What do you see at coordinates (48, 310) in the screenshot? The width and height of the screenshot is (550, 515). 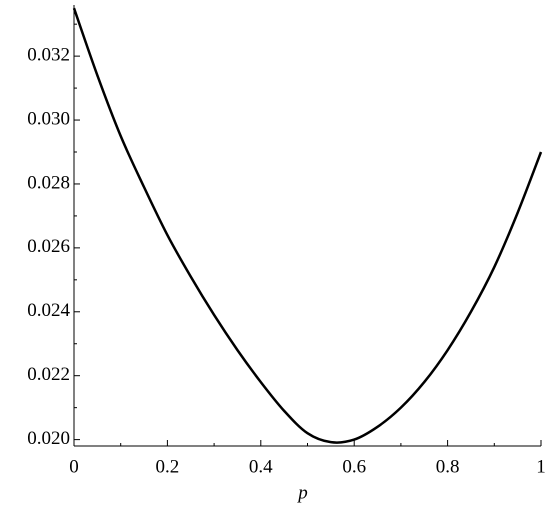 I see `y-tick-label: 0.024` at bounding box center [48, 310].